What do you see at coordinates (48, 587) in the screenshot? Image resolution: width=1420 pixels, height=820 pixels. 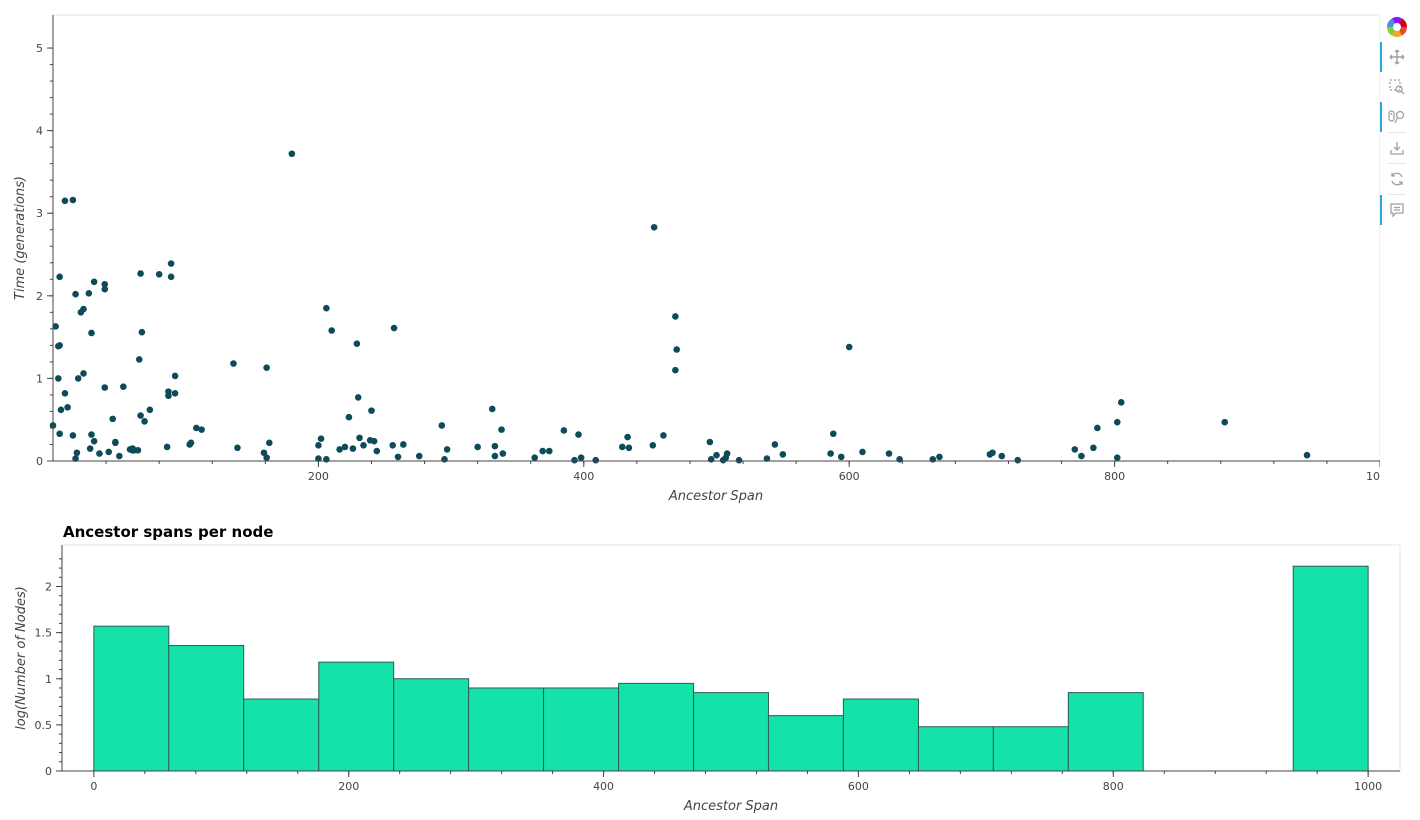 I see `histogram-y-tick-label: 2` at bounding box center [48, 587].